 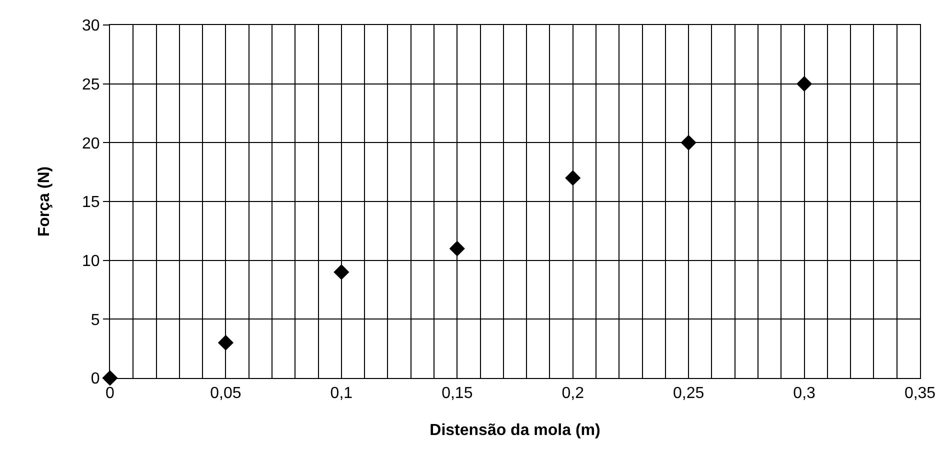 I want to click on y-tick-label: 10, so click(x=91, y=261).